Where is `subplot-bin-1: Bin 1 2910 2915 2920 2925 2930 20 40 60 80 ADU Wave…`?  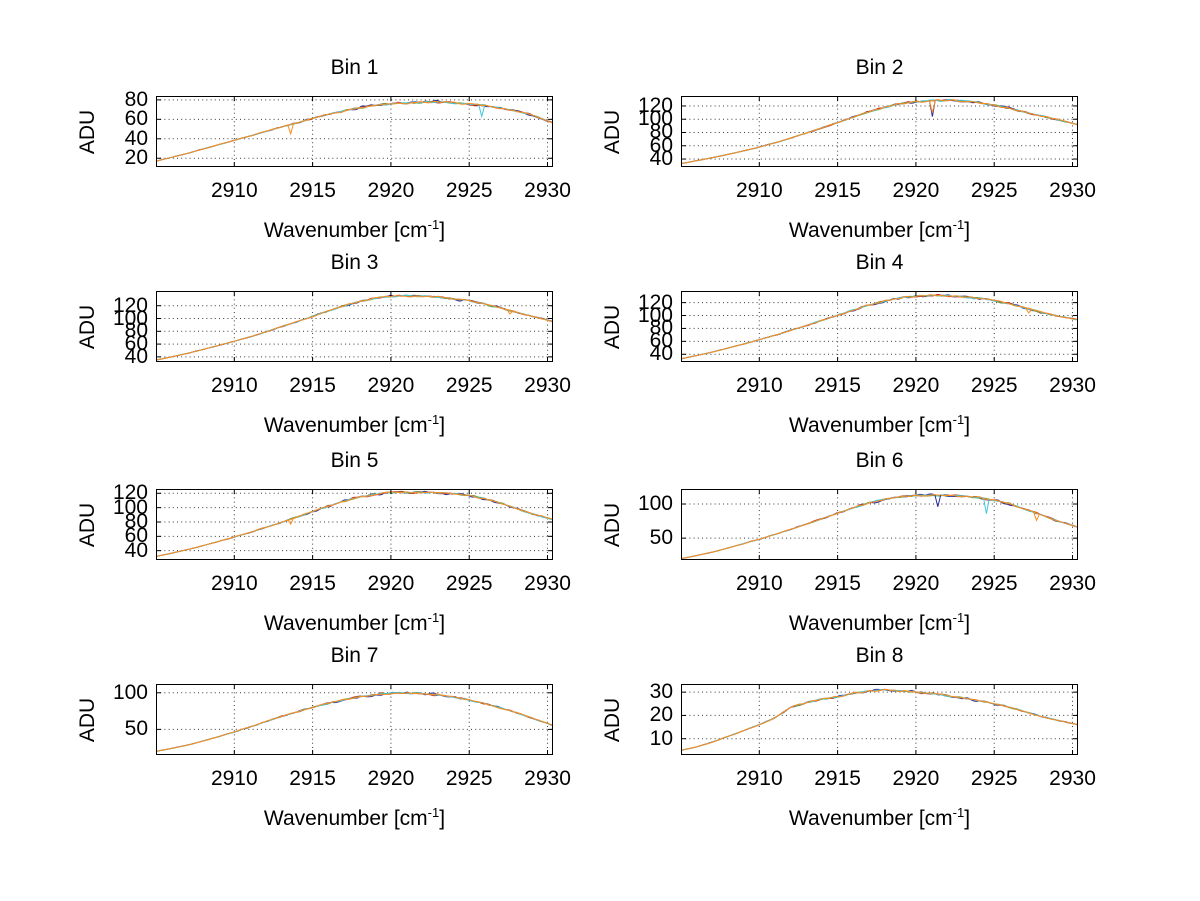 subplot-bin-1: Bin 1 2910 2915 2920 2925 2930 20 40 60 80 ADU Wave… is located at coordinates (304, 164).